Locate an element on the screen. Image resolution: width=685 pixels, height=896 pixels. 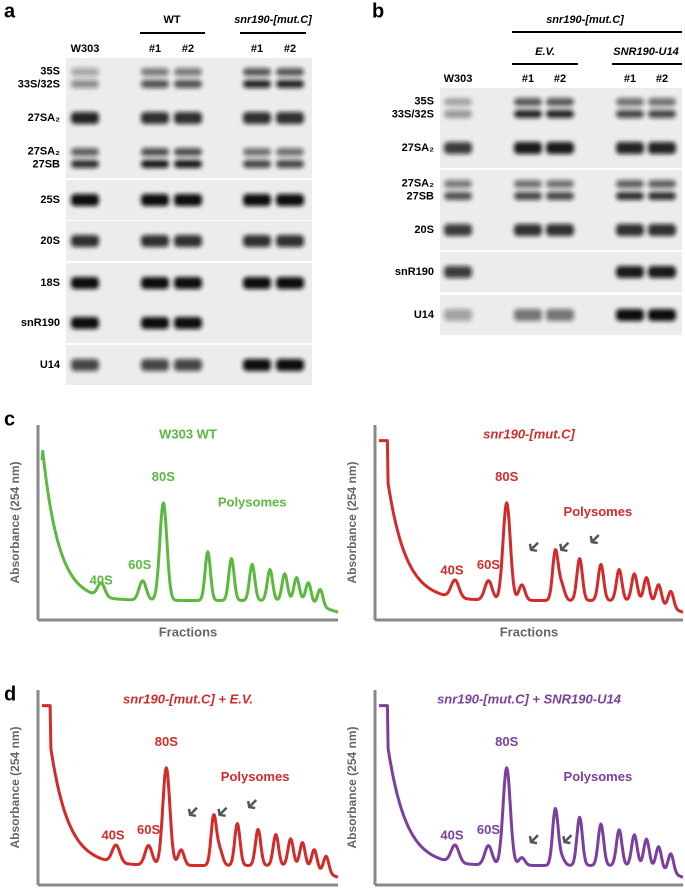
x-axis-label: Fractions is located at coordinates (188, 631).